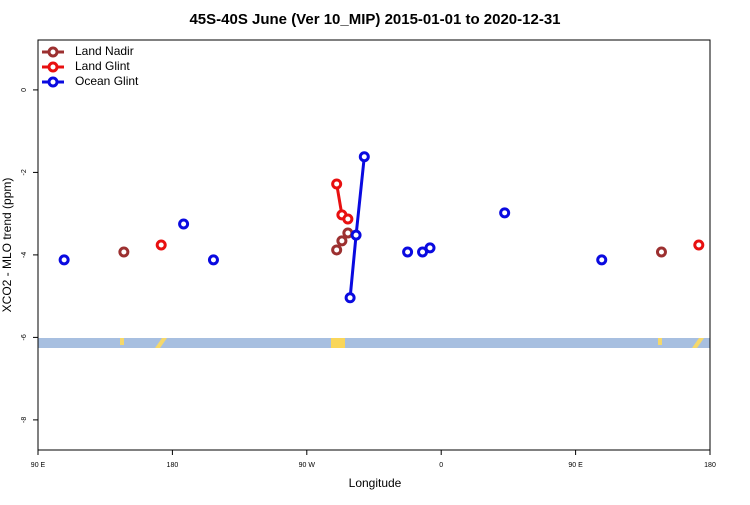 The width and height of the screenshot is (750, 505). Describe the element at coordinates (102, 66) in the screenshot. I see `legend-label: Land Glint` at that location.